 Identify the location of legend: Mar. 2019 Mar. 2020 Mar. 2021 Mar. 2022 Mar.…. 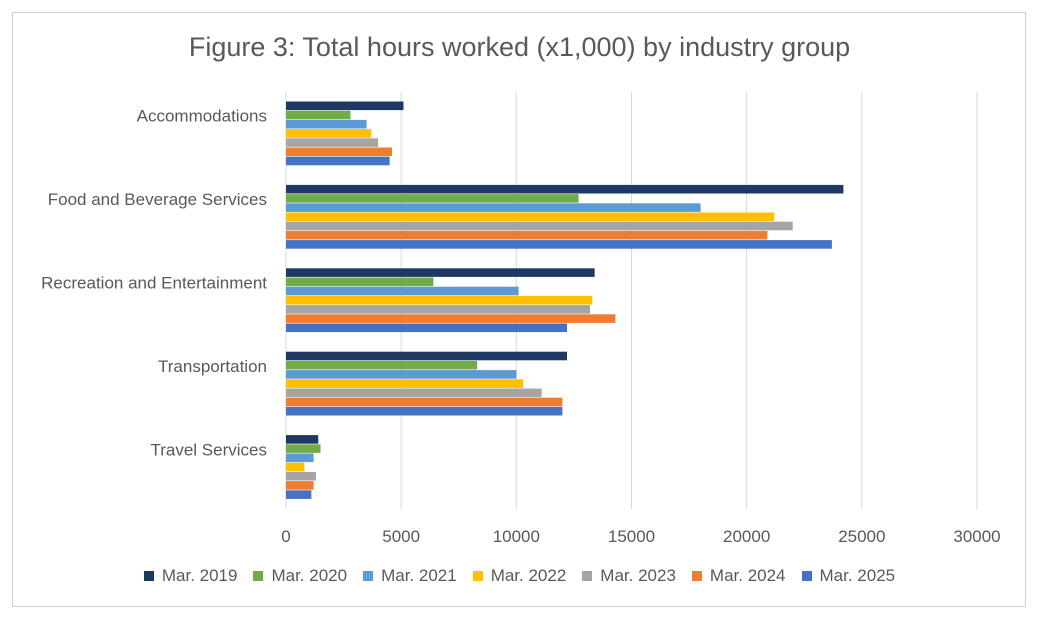
(519, 576).